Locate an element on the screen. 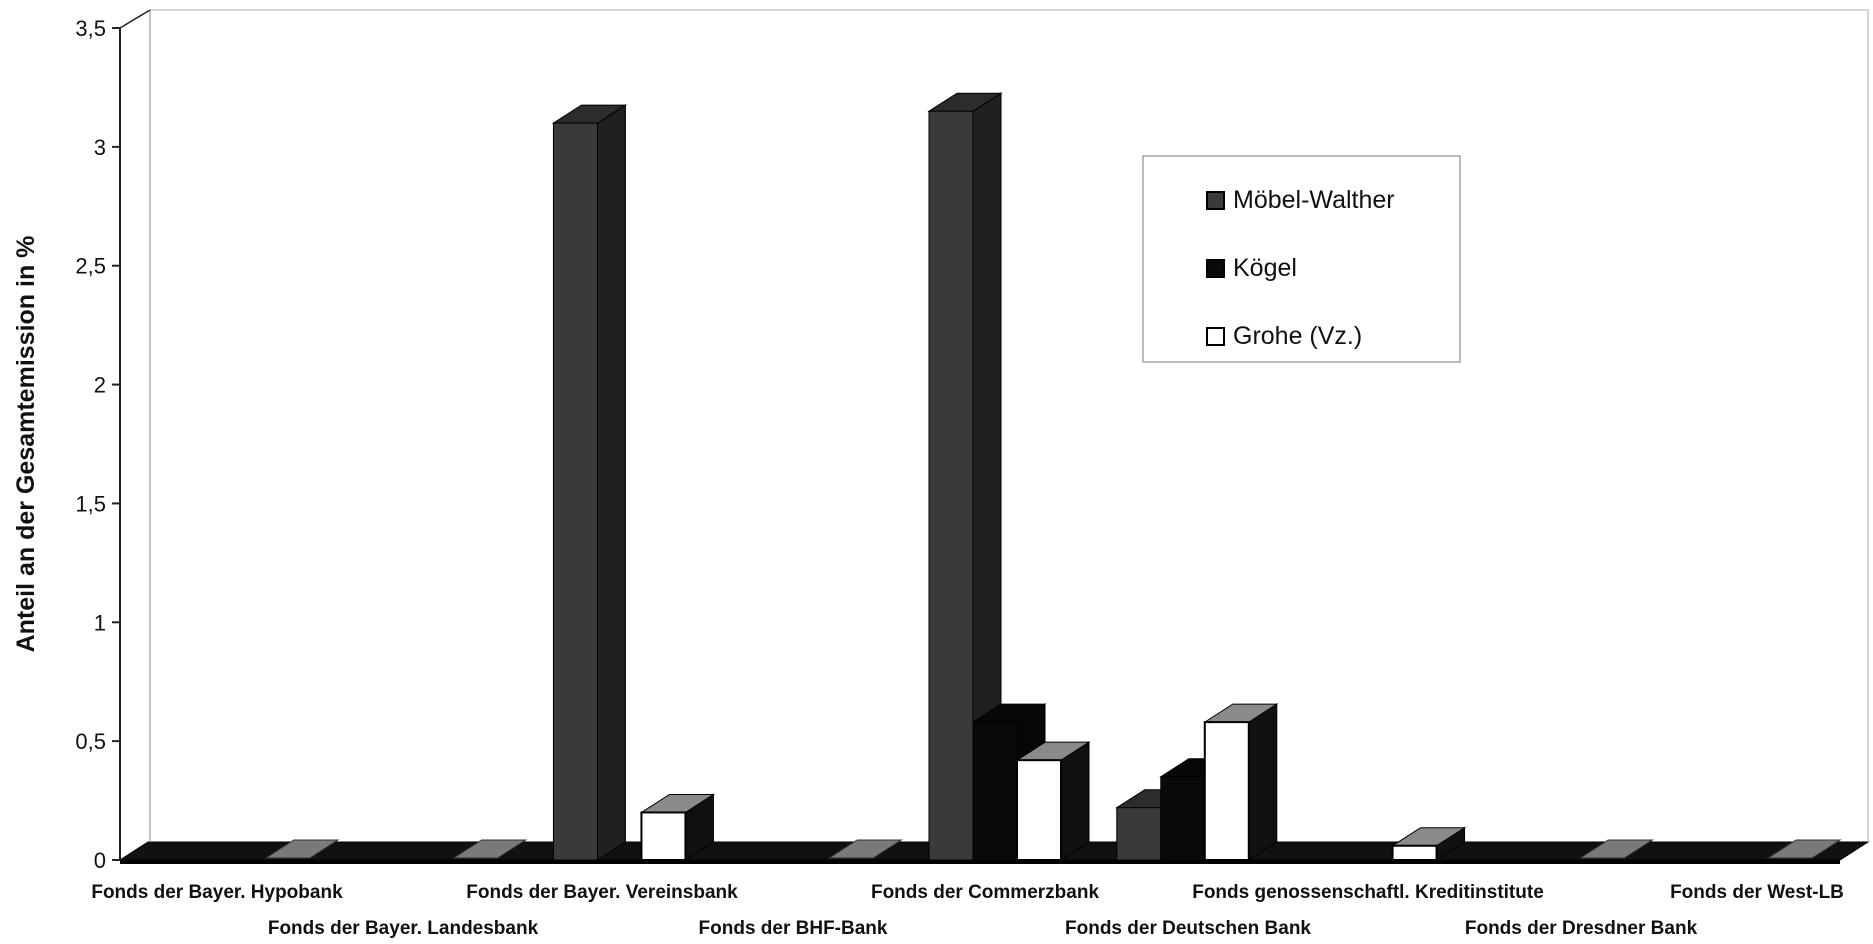 The image size is (1873, 944). legend-entry: Möbel-Walther is located at coordinates (1314, 200).